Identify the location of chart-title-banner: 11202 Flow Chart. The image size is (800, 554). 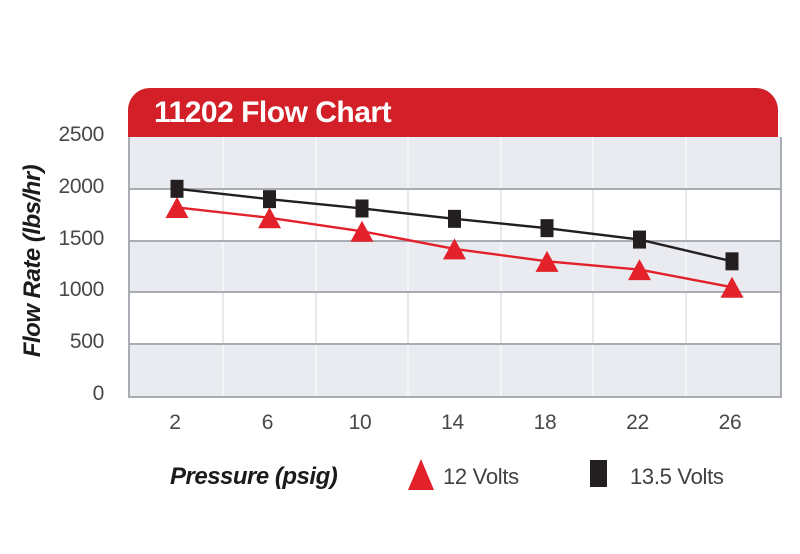
(453, 112).